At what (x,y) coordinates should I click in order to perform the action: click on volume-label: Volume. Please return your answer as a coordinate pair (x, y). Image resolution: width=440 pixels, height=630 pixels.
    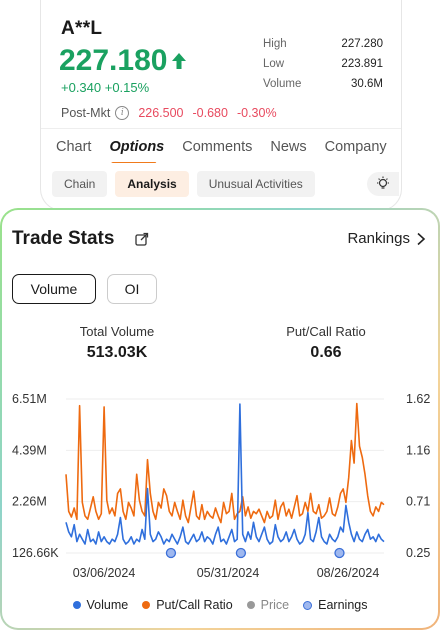
    Looking at the image, I should click on (282, 84).